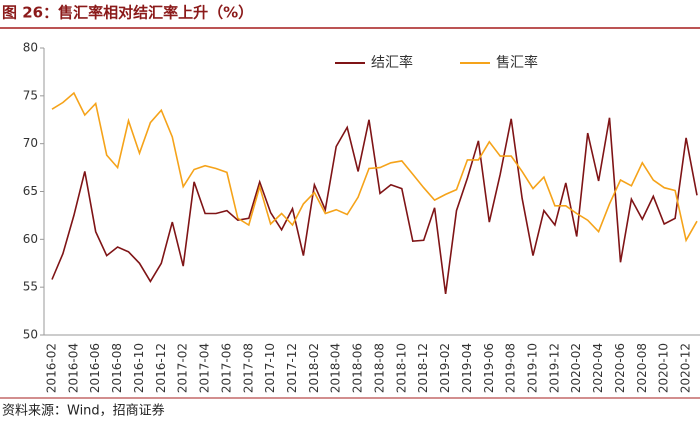 Image resolution: width=700 pixels, height=422 pixels. Describe the element at coordinates (95, 368) in the screenshot. I see `x-tick-label: 2016-06` at that location.